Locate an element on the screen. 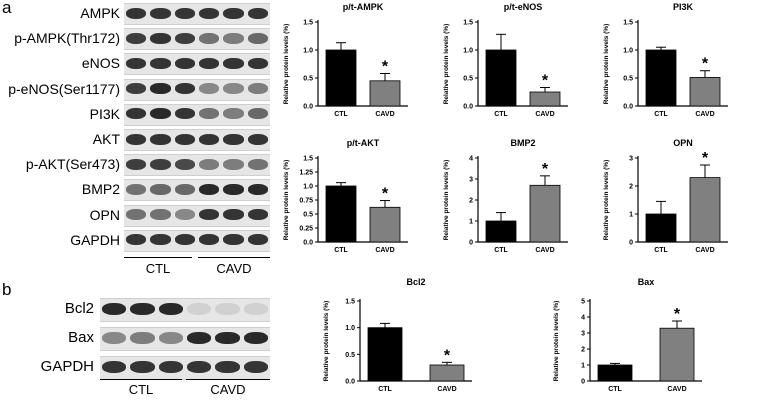 Image resolution: width=784 pixels, height=403 pixels. blot-label-opn: OPN is located at coordinates (104, 214).